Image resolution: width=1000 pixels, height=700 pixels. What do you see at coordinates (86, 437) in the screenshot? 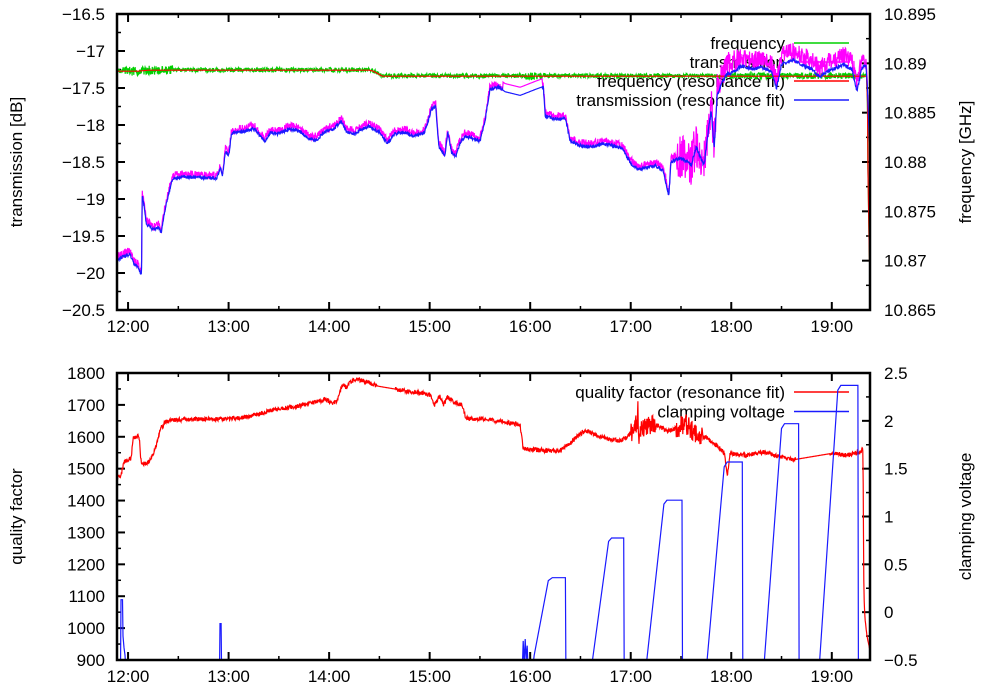
I see `y-left-tick-label: 1600` at bounding box center [86, 437].